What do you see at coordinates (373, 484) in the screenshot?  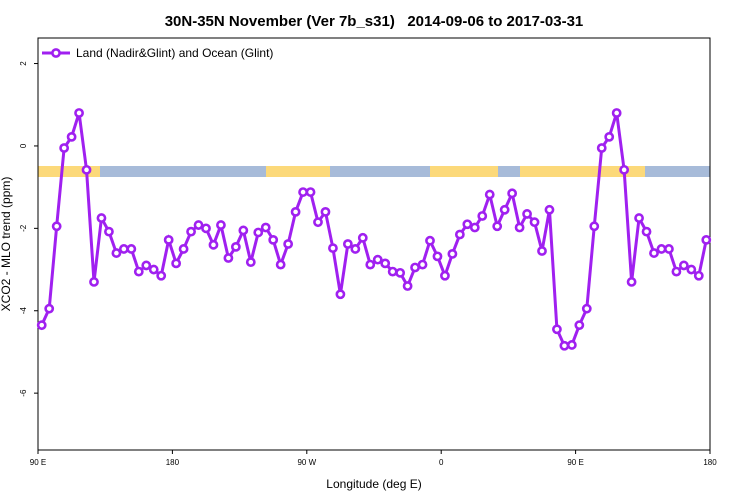 I see `x-axis-label: Longitude (deg E)` at bounding box center [373, 484].